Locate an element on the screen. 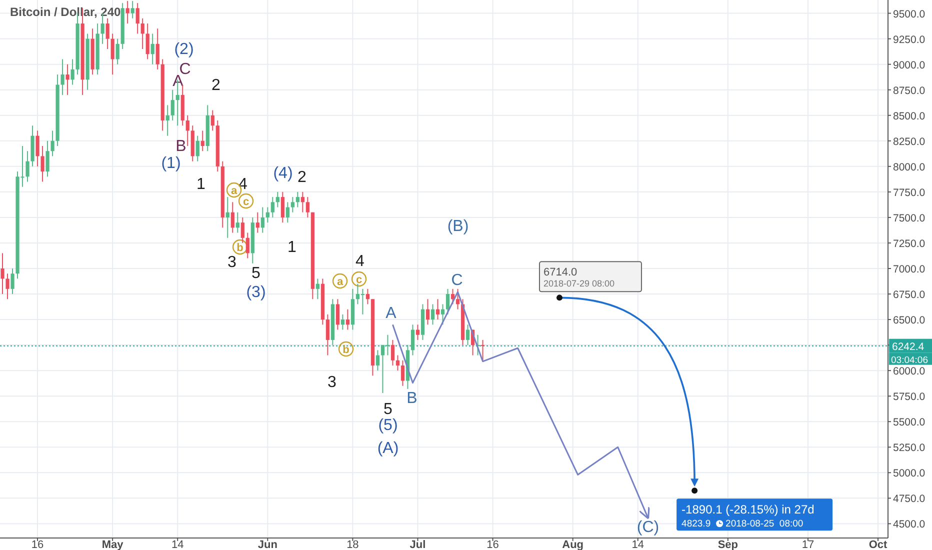  y-tick-label: 7250.0 is located at coordinates (909, 244).